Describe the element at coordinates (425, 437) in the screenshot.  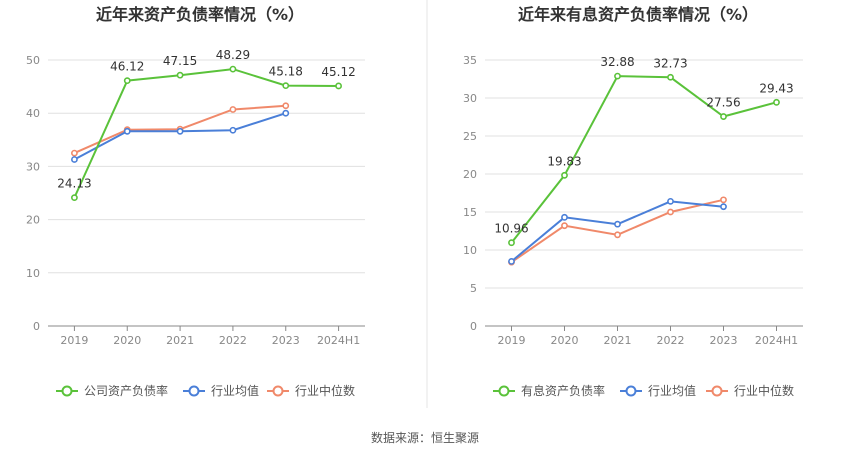
I see `data-source-text: 数据来源：恒生聚源` at that location.